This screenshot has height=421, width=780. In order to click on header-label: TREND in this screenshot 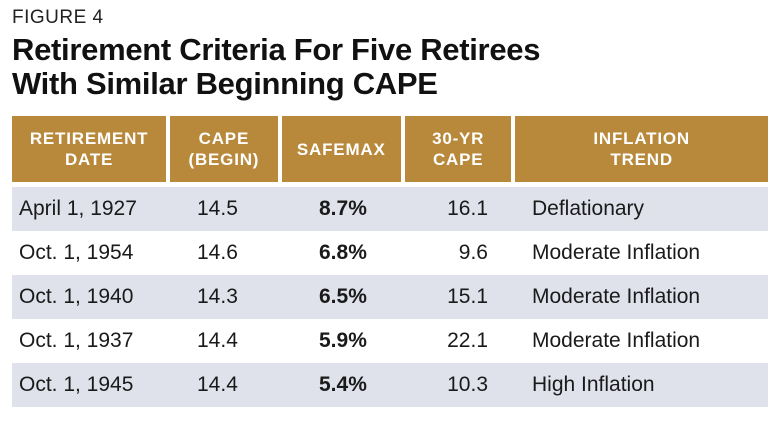, I will do `click(641, 159)`.